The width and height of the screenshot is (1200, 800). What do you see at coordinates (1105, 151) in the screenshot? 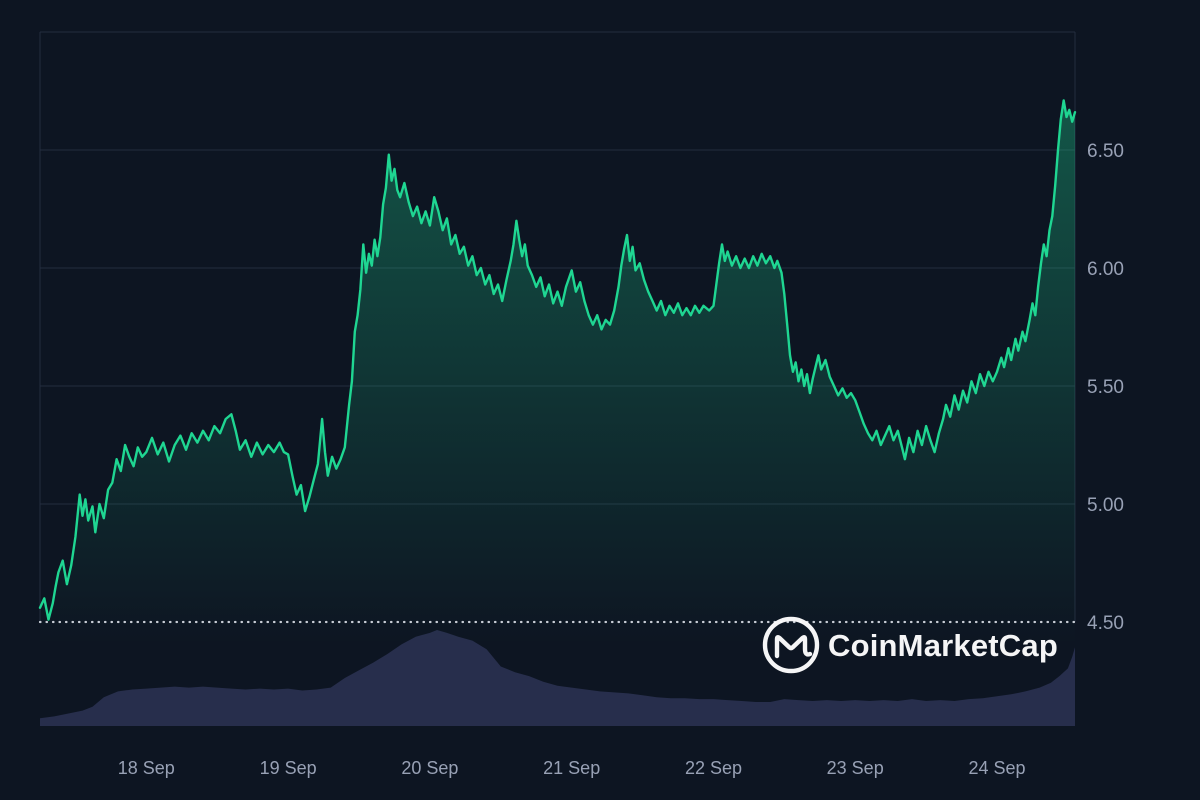
I see `y-axis-label: 6.50` at bounding box center [1105, 151].